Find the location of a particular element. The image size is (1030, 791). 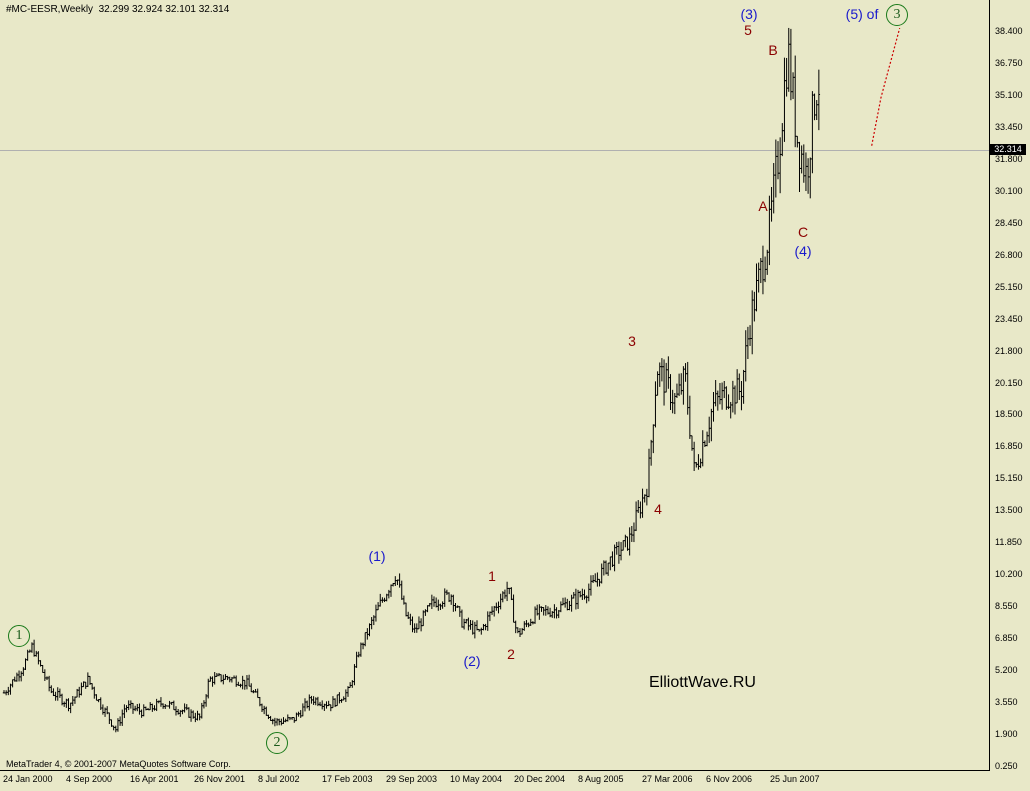

wave-label: 4 is located at coordinates (658, 509).